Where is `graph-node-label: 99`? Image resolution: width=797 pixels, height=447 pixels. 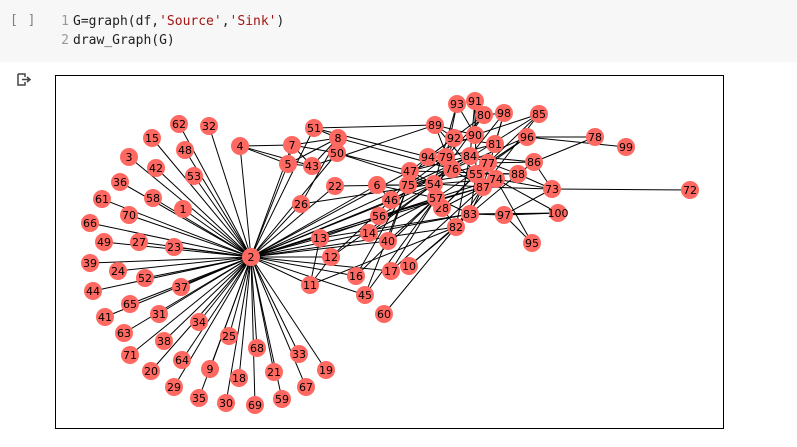 graph-node-label: 99 is located at coordinates (626, 147).